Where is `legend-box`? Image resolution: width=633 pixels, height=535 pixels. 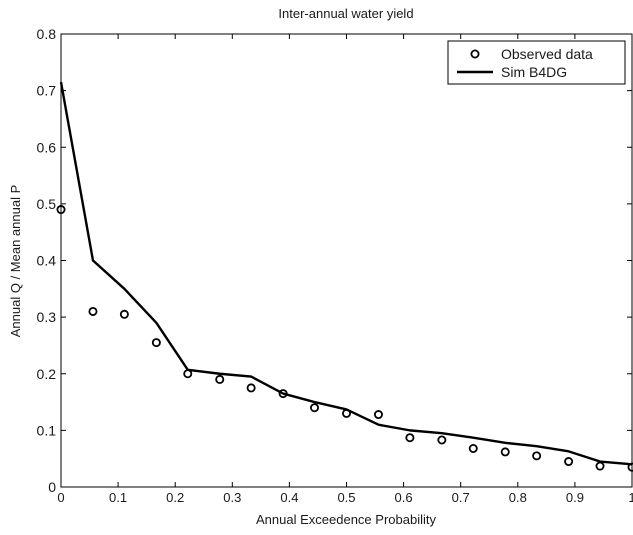
legend-box is located at coordinates (536, 62).